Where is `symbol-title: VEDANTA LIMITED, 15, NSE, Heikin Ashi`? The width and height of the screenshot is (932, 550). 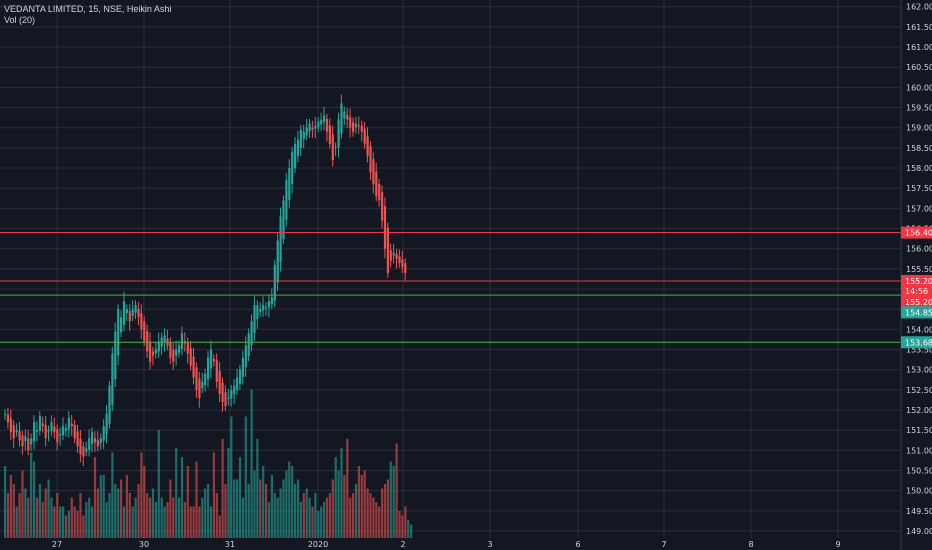 symbol-title: VEDANTA LIMITED, 15, NSE, Heikin Ashi is located at coordinates (88, 9).